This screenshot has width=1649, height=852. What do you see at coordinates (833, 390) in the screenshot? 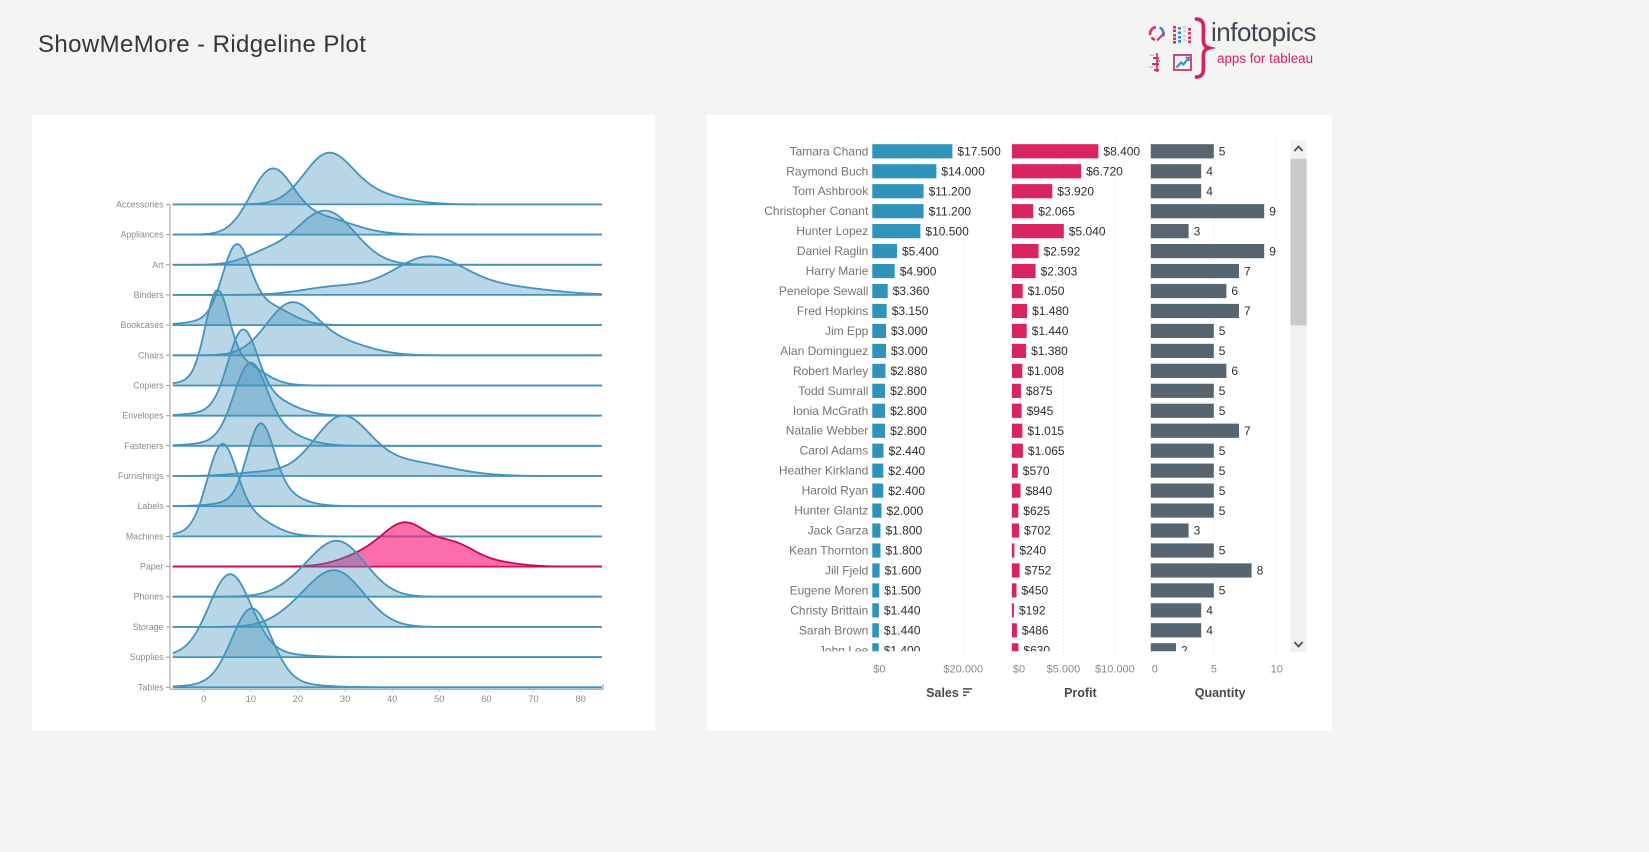
I see `svg-text: Todd Sumrall` at bounding box center [833, 390].